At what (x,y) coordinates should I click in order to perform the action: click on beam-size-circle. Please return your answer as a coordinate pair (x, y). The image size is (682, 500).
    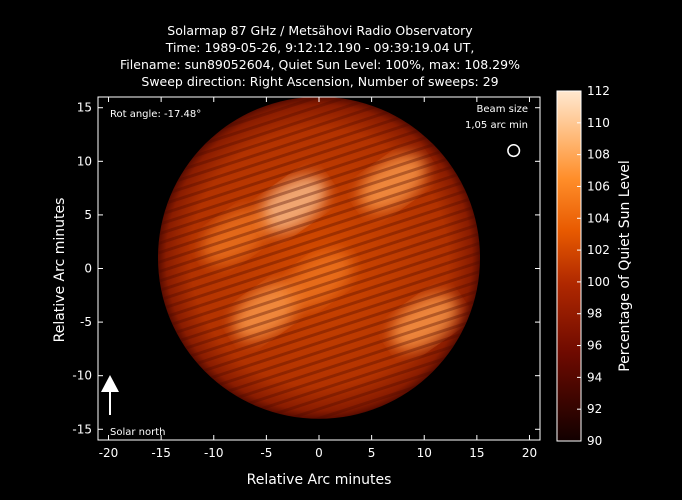
    Looking at the image, I should click on (514, 151).